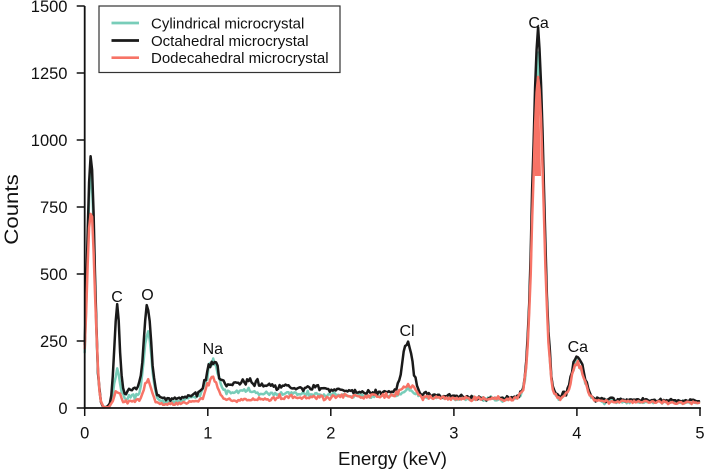  What do you see at coordinates (117, 297) in the screenshot?
I see `svg-text: C` at bounding box center [117, 297].